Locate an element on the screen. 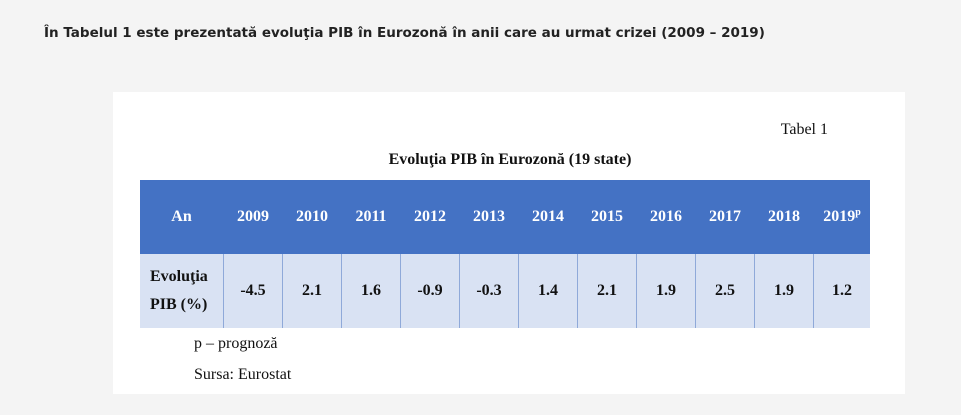  header-cell-2015: 2015 is located at coordinates (607, 217).